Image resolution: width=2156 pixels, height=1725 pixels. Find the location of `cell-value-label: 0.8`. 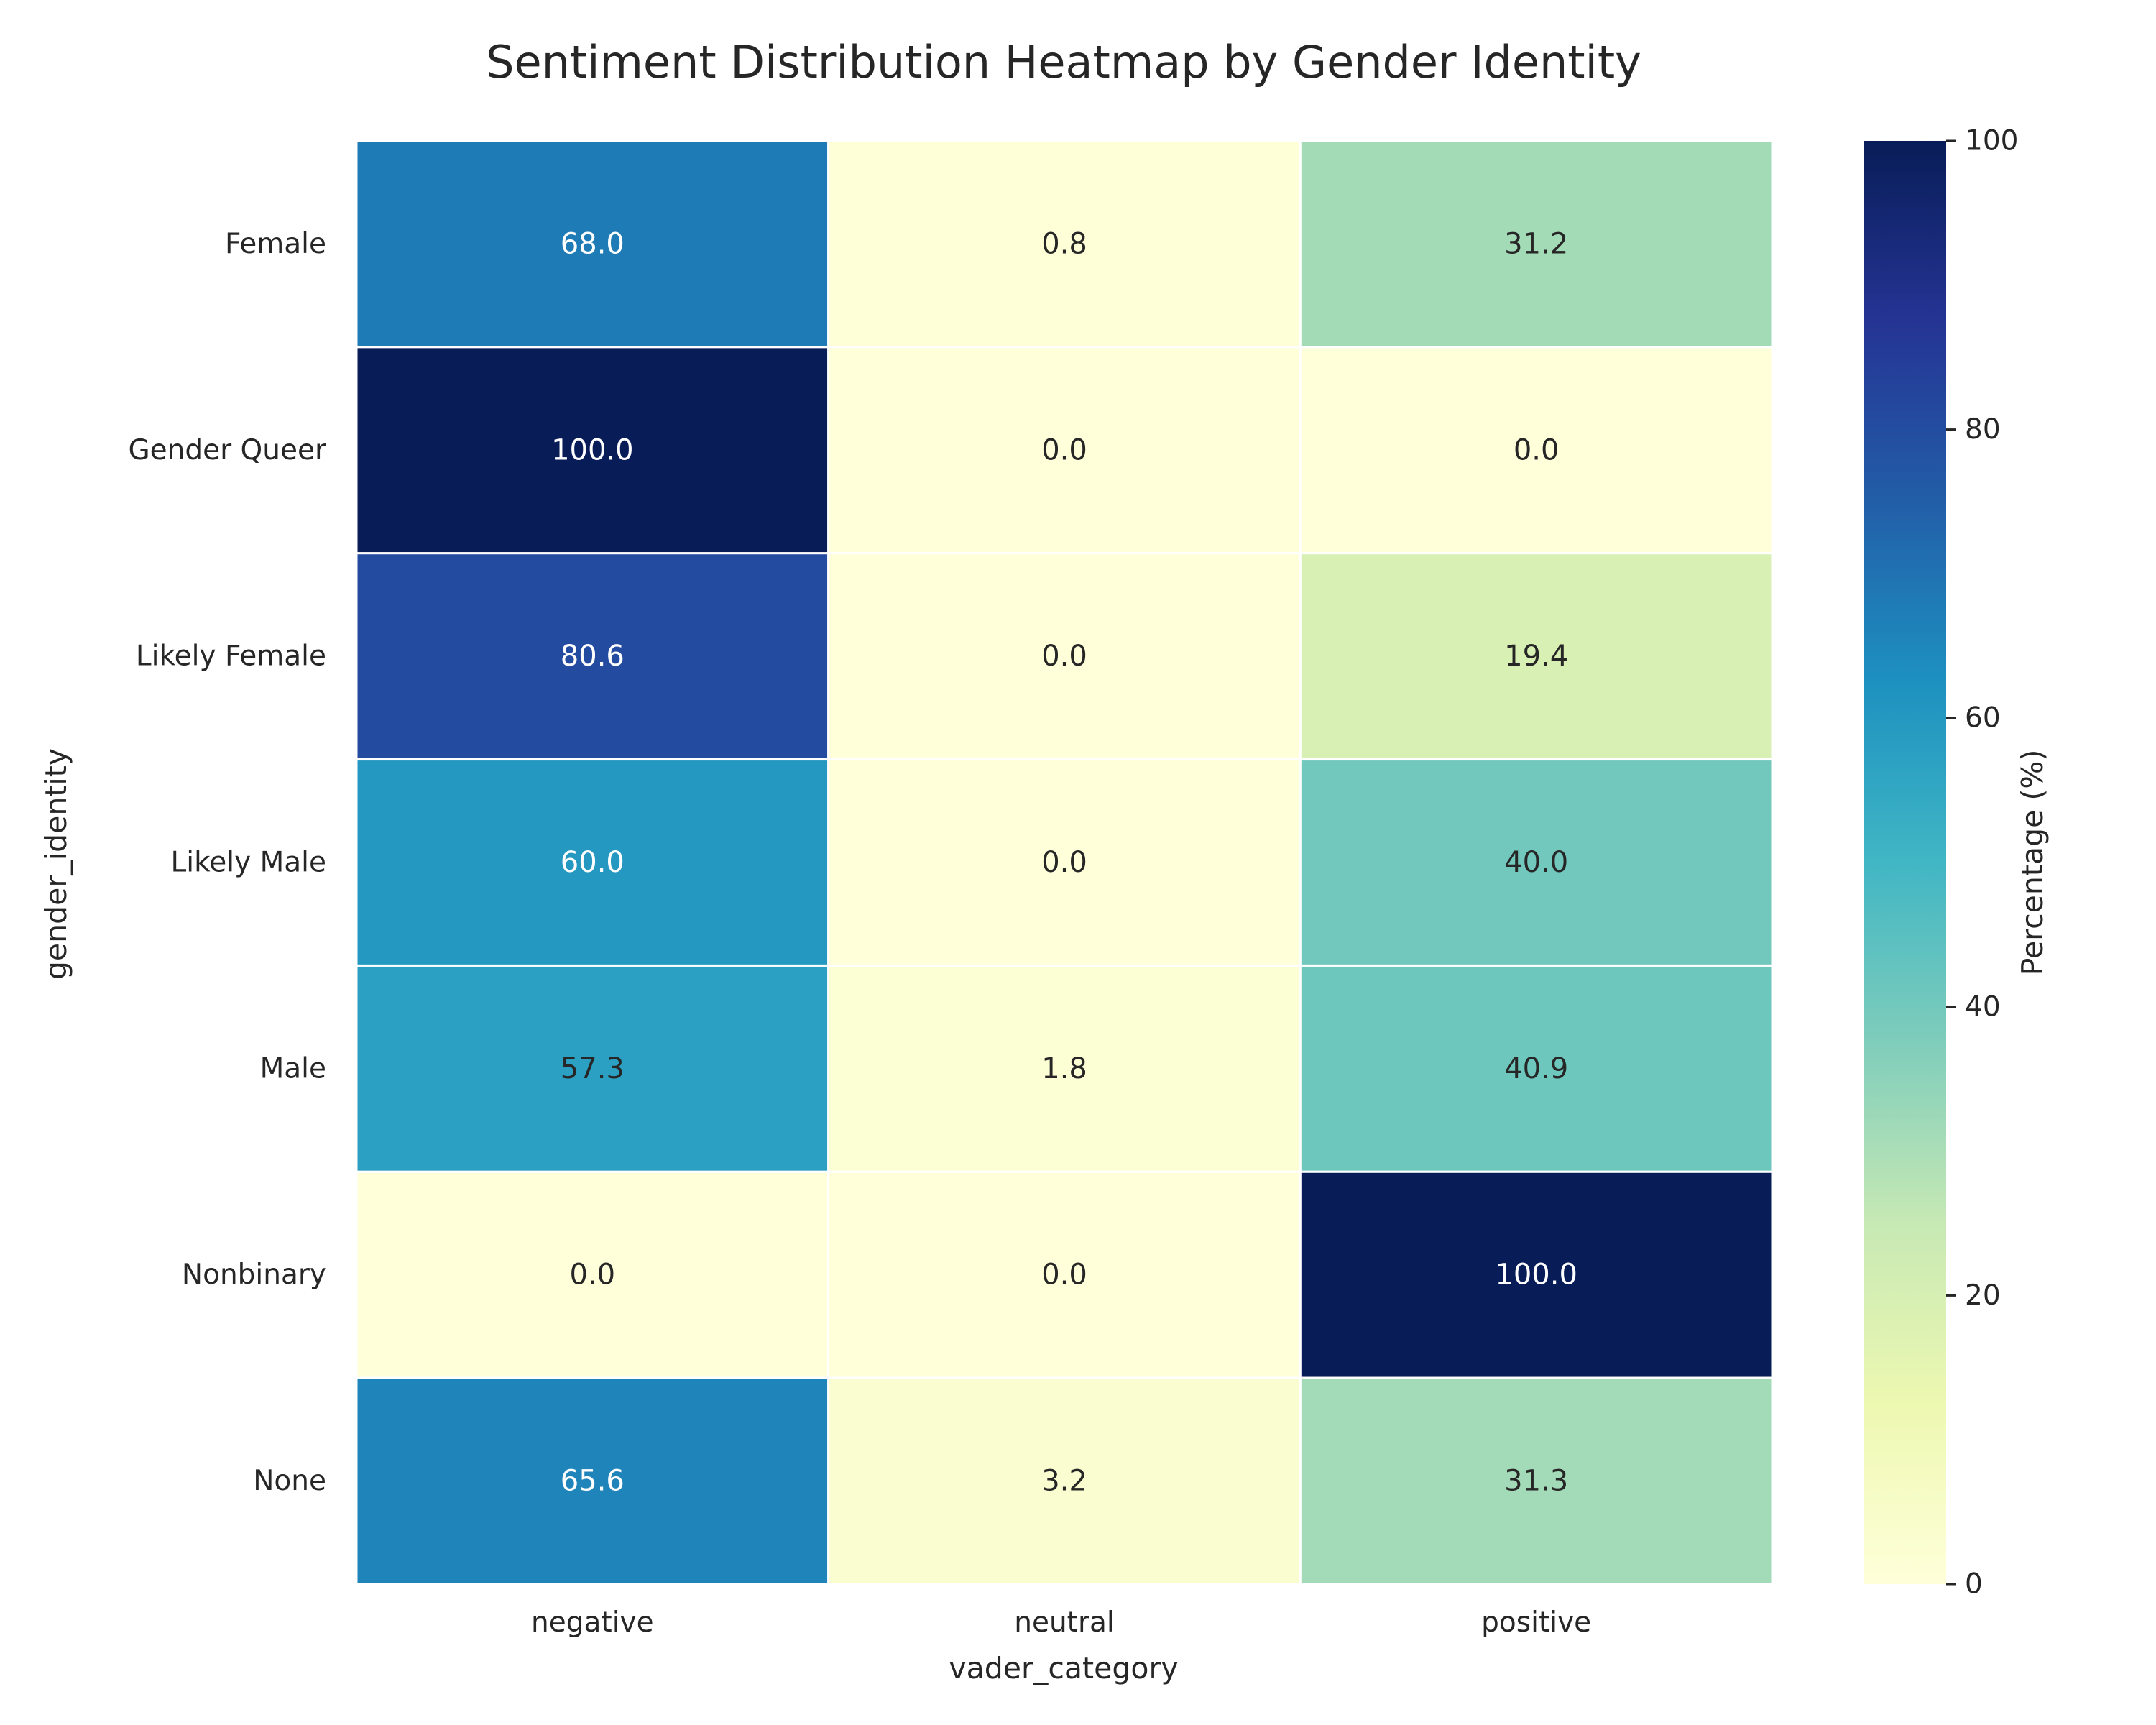

cell-value-label: 0.8 is located at coordinates (1064, 243).